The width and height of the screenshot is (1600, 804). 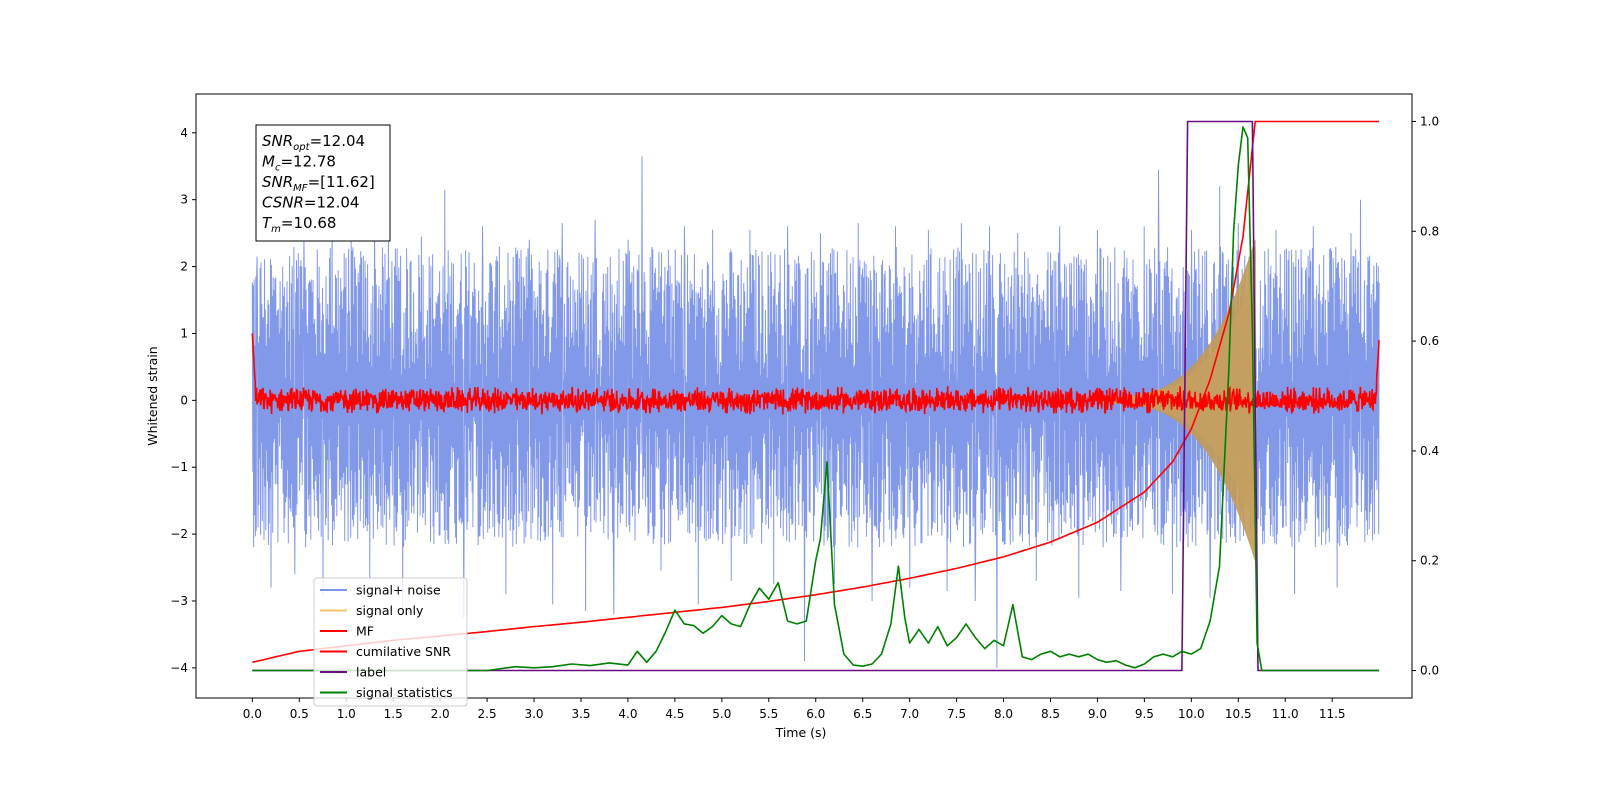 What do you see at coordinates (179, 534) in the screenshot?
I see `y-tick-label: −2` at bounding box center [179, 534].